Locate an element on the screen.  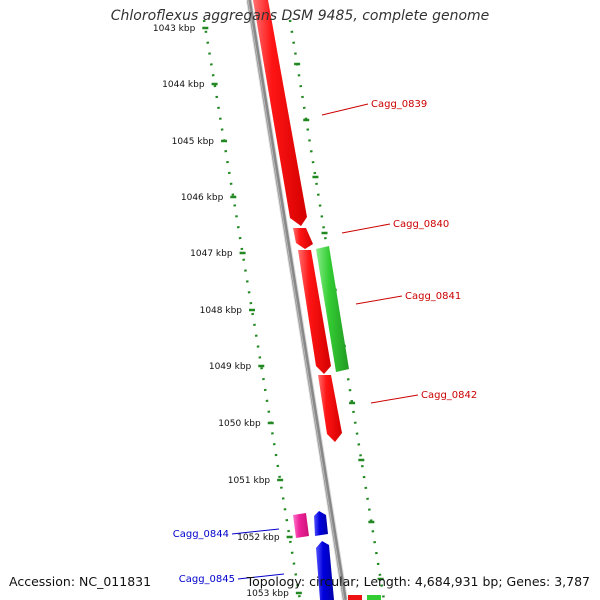
kbp-tick-label: 1043 kbp is located at coordinates (174, 29).